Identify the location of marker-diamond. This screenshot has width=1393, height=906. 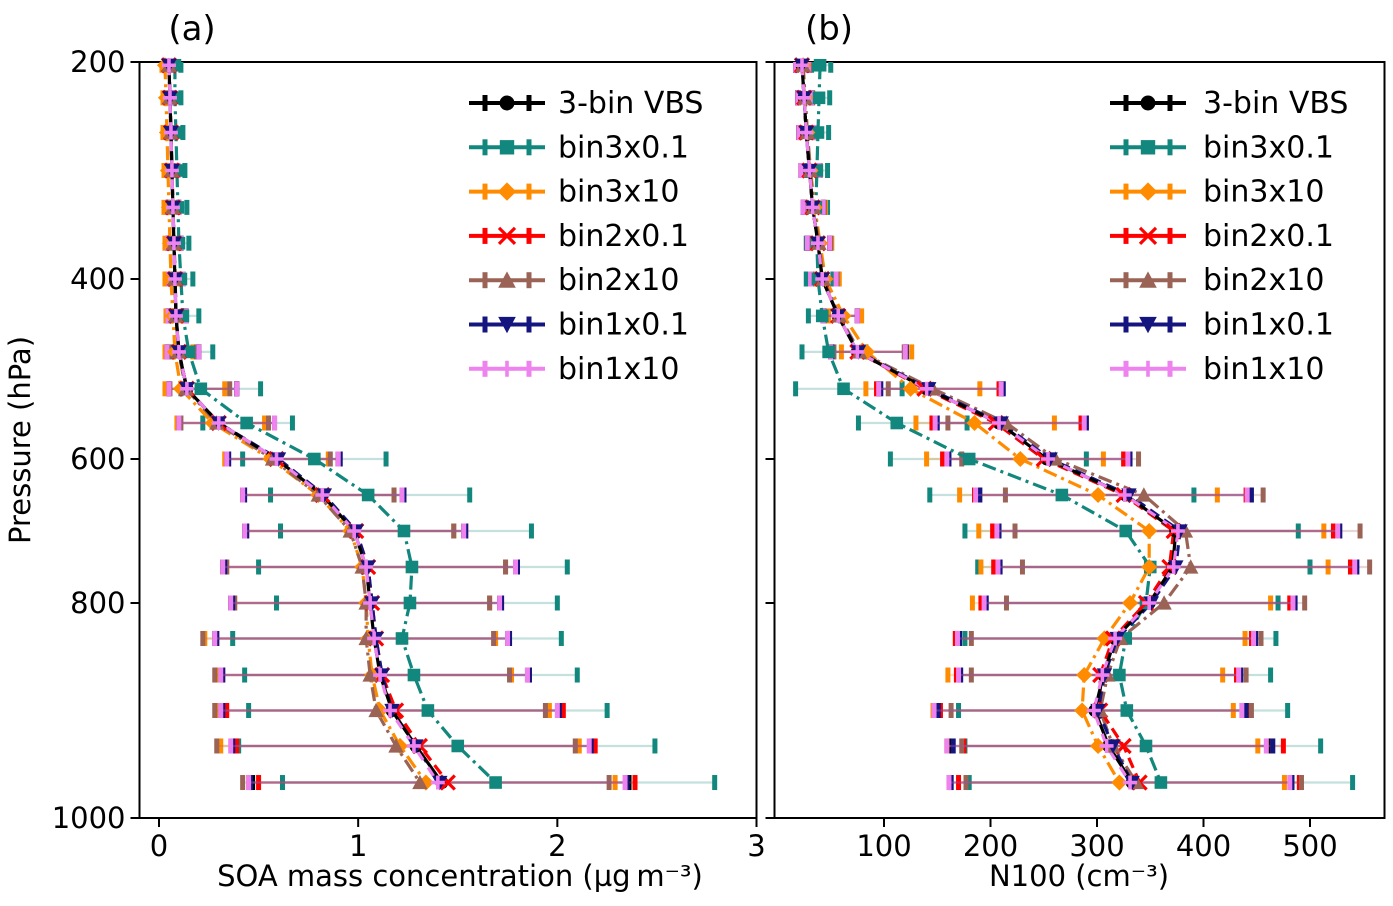
(1149, 531).